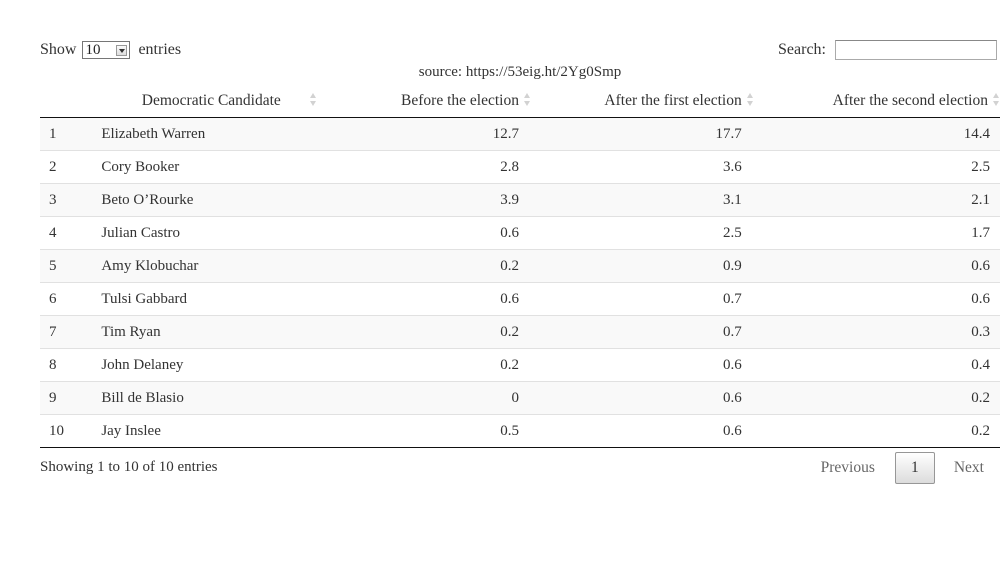 The height and width of the screenshot is (580, 1000). Describe the element at coordinates (71, 431) in the screenshot. I see `row-index: 10` at that location.